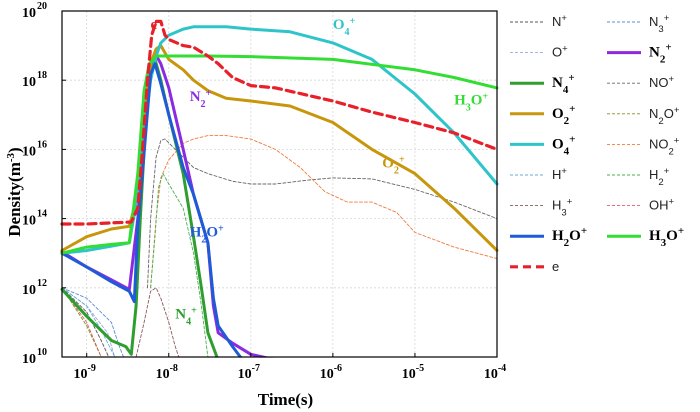 This screenshot has width=700, height=412. Describe the element at coordinates (34, 11) in the screenshot. I see `y-tick-label: 1020` at that location.